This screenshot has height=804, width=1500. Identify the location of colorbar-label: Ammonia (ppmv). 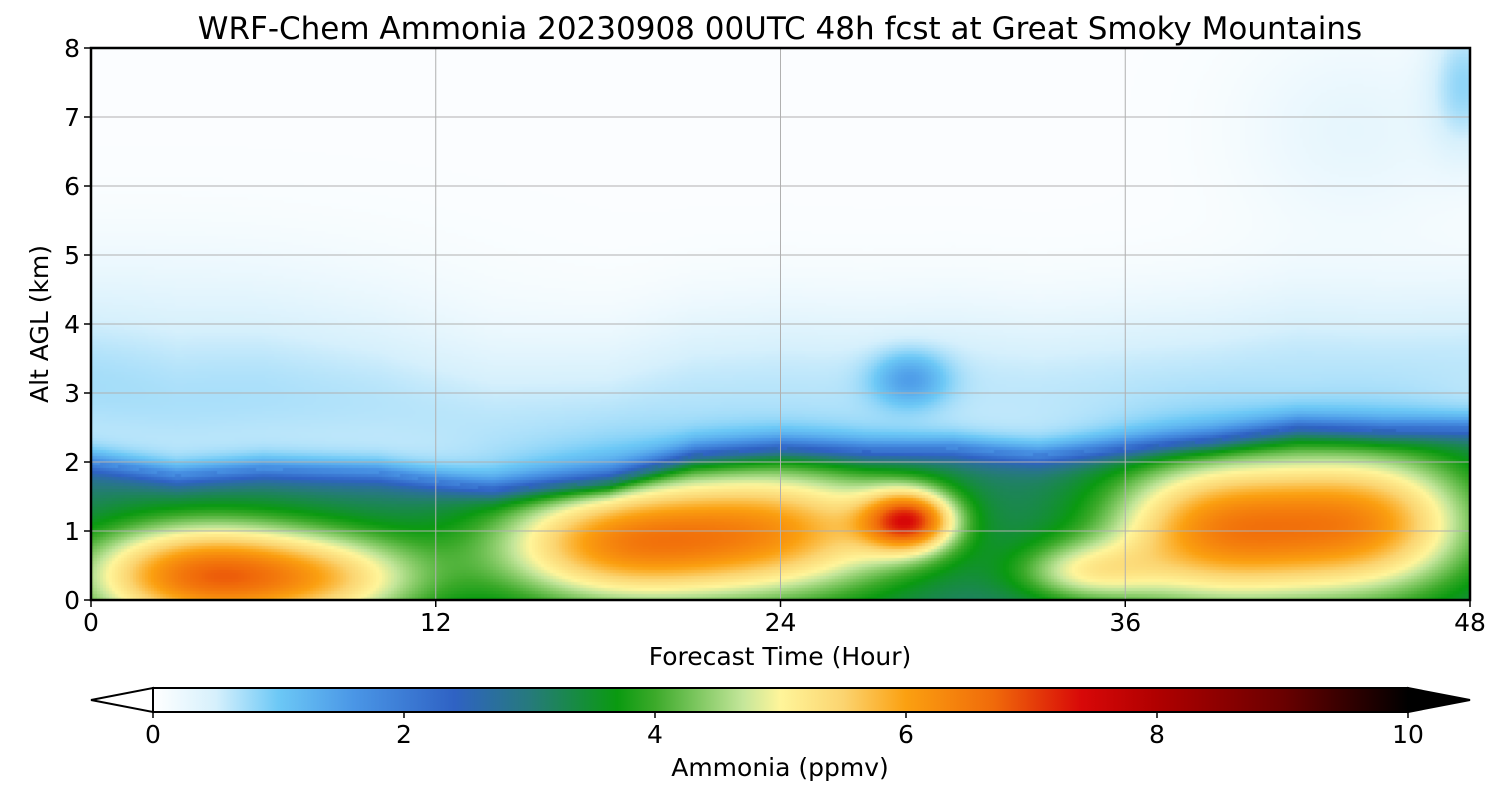
(780, 767).